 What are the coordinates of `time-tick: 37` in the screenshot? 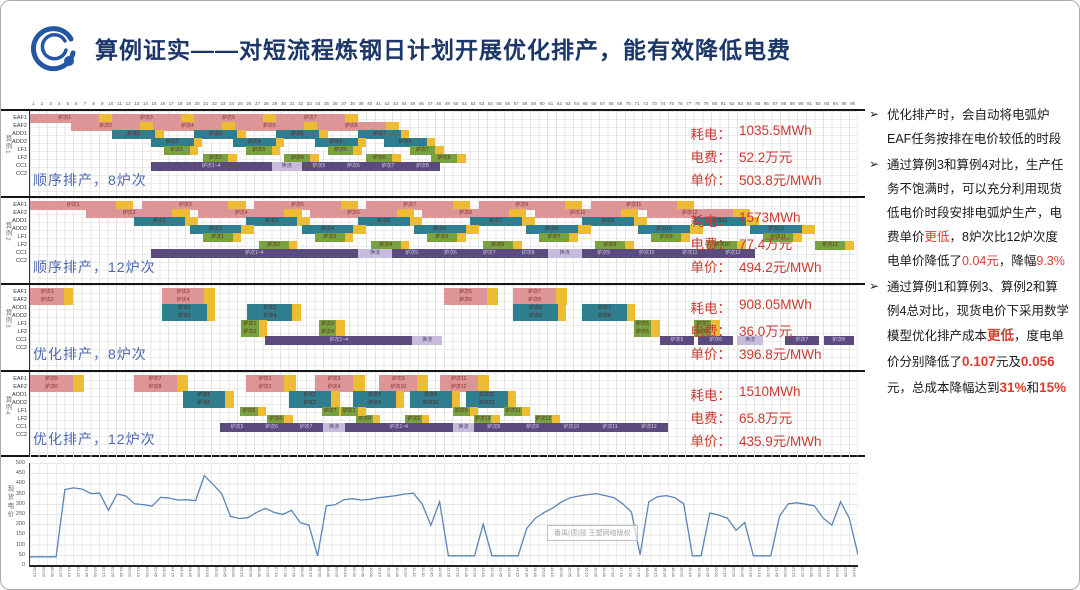 It's located at (344, 103).